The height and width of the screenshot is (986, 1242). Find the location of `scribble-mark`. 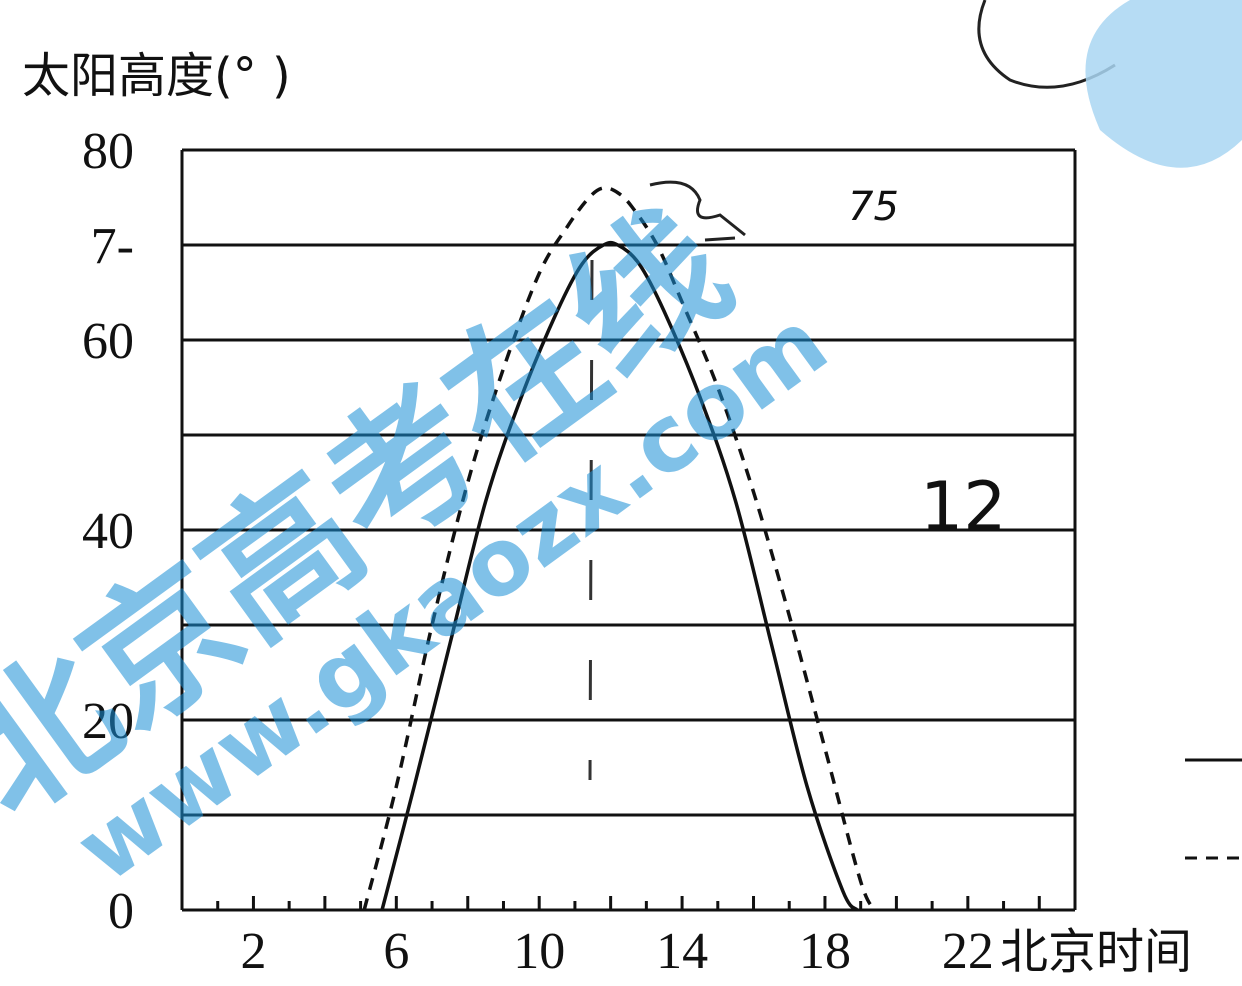

scribble-mark is located at coordinates (697, 211).